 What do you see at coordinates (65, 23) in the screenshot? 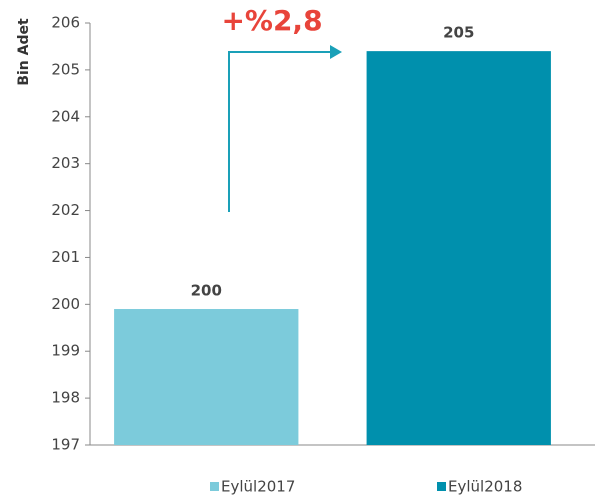
I see `y-tick-label: 206` at bounding box center [65, 23].